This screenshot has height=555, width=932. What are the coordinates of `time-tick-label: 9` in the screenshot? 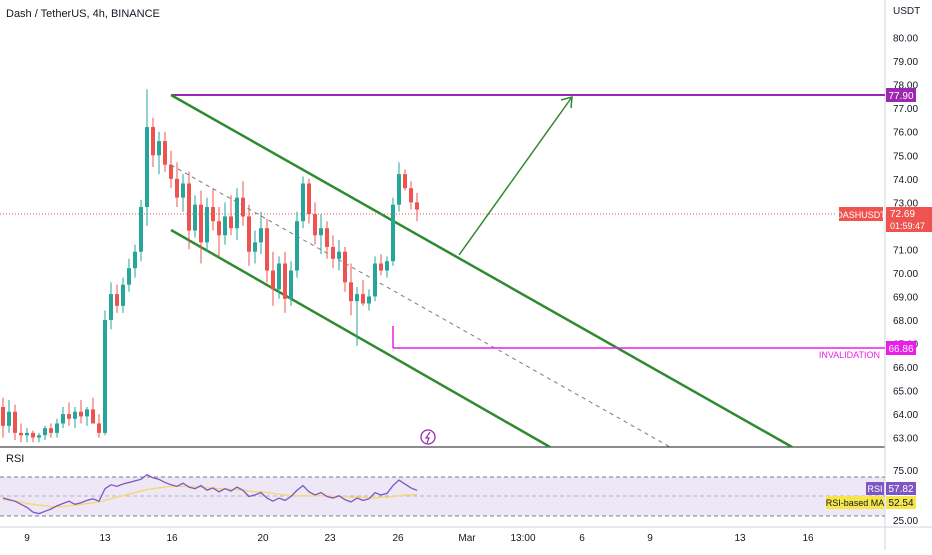 It's located at (650, 538).